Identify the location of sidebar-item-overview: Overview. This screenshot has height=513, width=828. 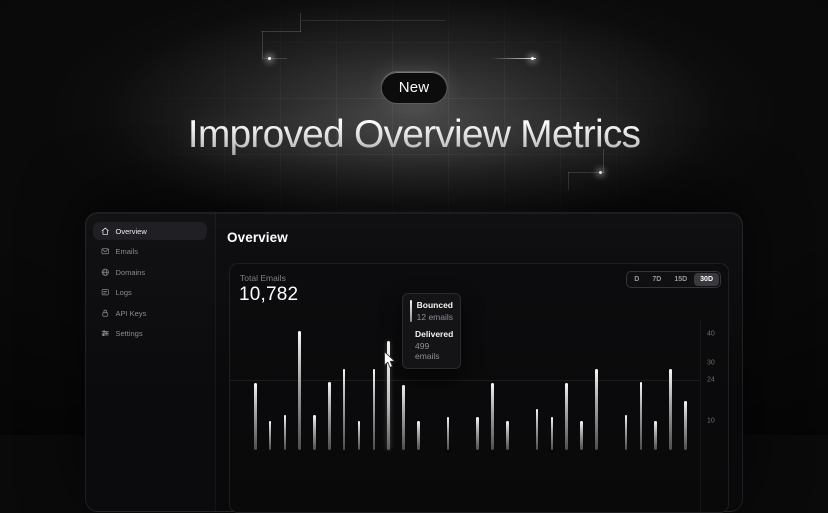
(150, 231).